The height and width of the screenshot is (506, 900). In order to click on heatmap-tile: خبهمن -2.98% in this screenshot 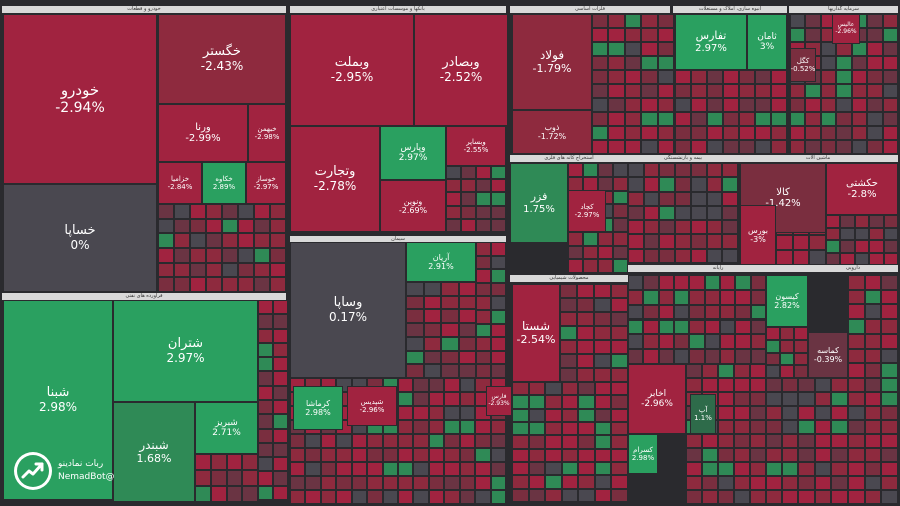, I will do `click(267, 133)`.